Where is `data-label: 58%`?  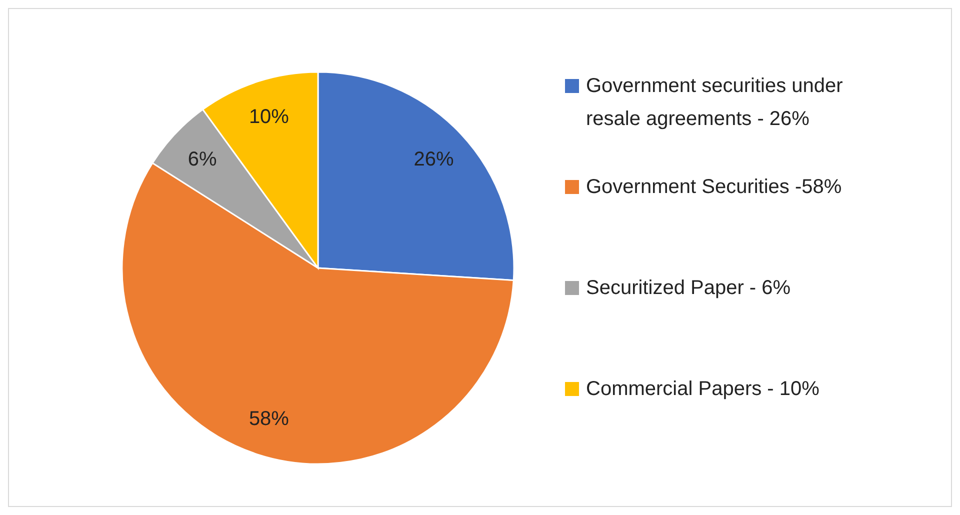
data-label: 58% is located at coordinates (269, 419).